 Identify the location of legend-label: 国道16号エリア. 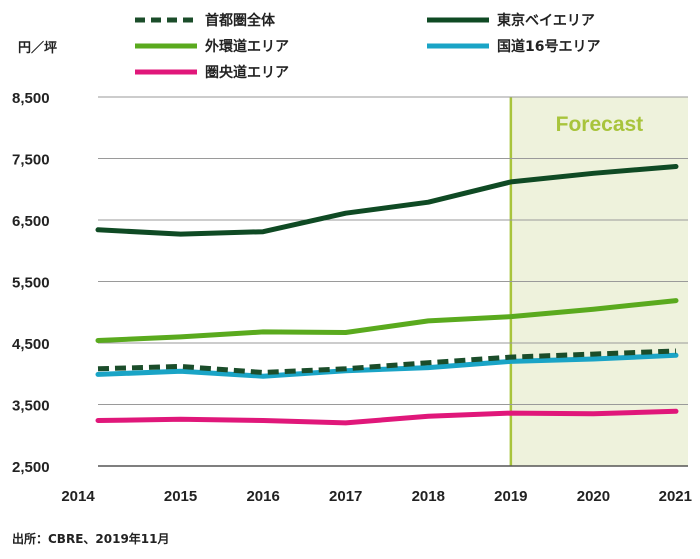
(548, 46).